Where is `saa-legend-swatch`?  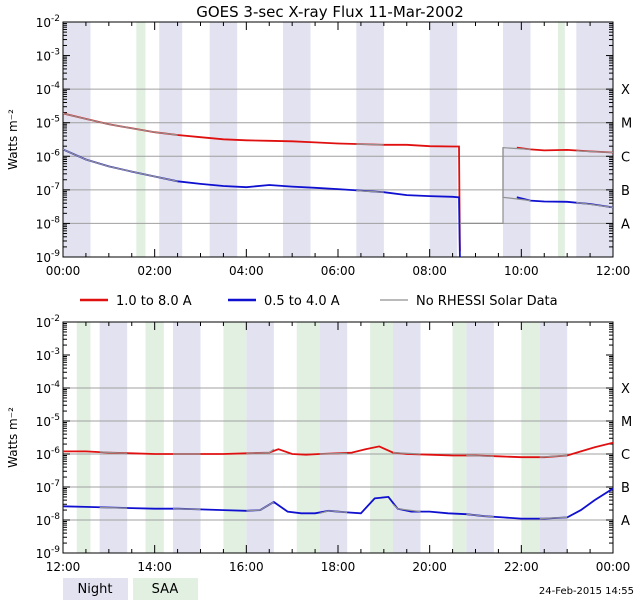 saa-legend-swatch is located at coordinates (165, 589).